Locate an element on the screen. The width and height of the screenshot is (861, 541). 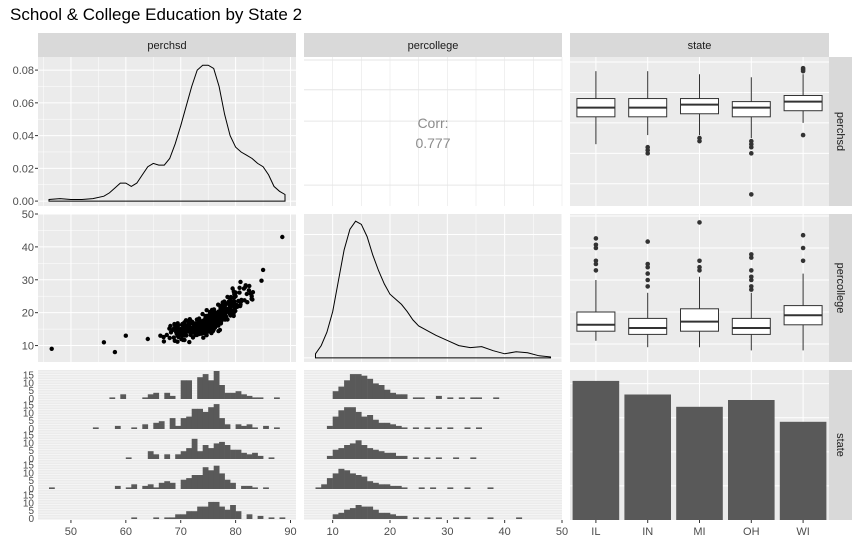
outlier-percollege-IL is located at coordinates (596, 270).